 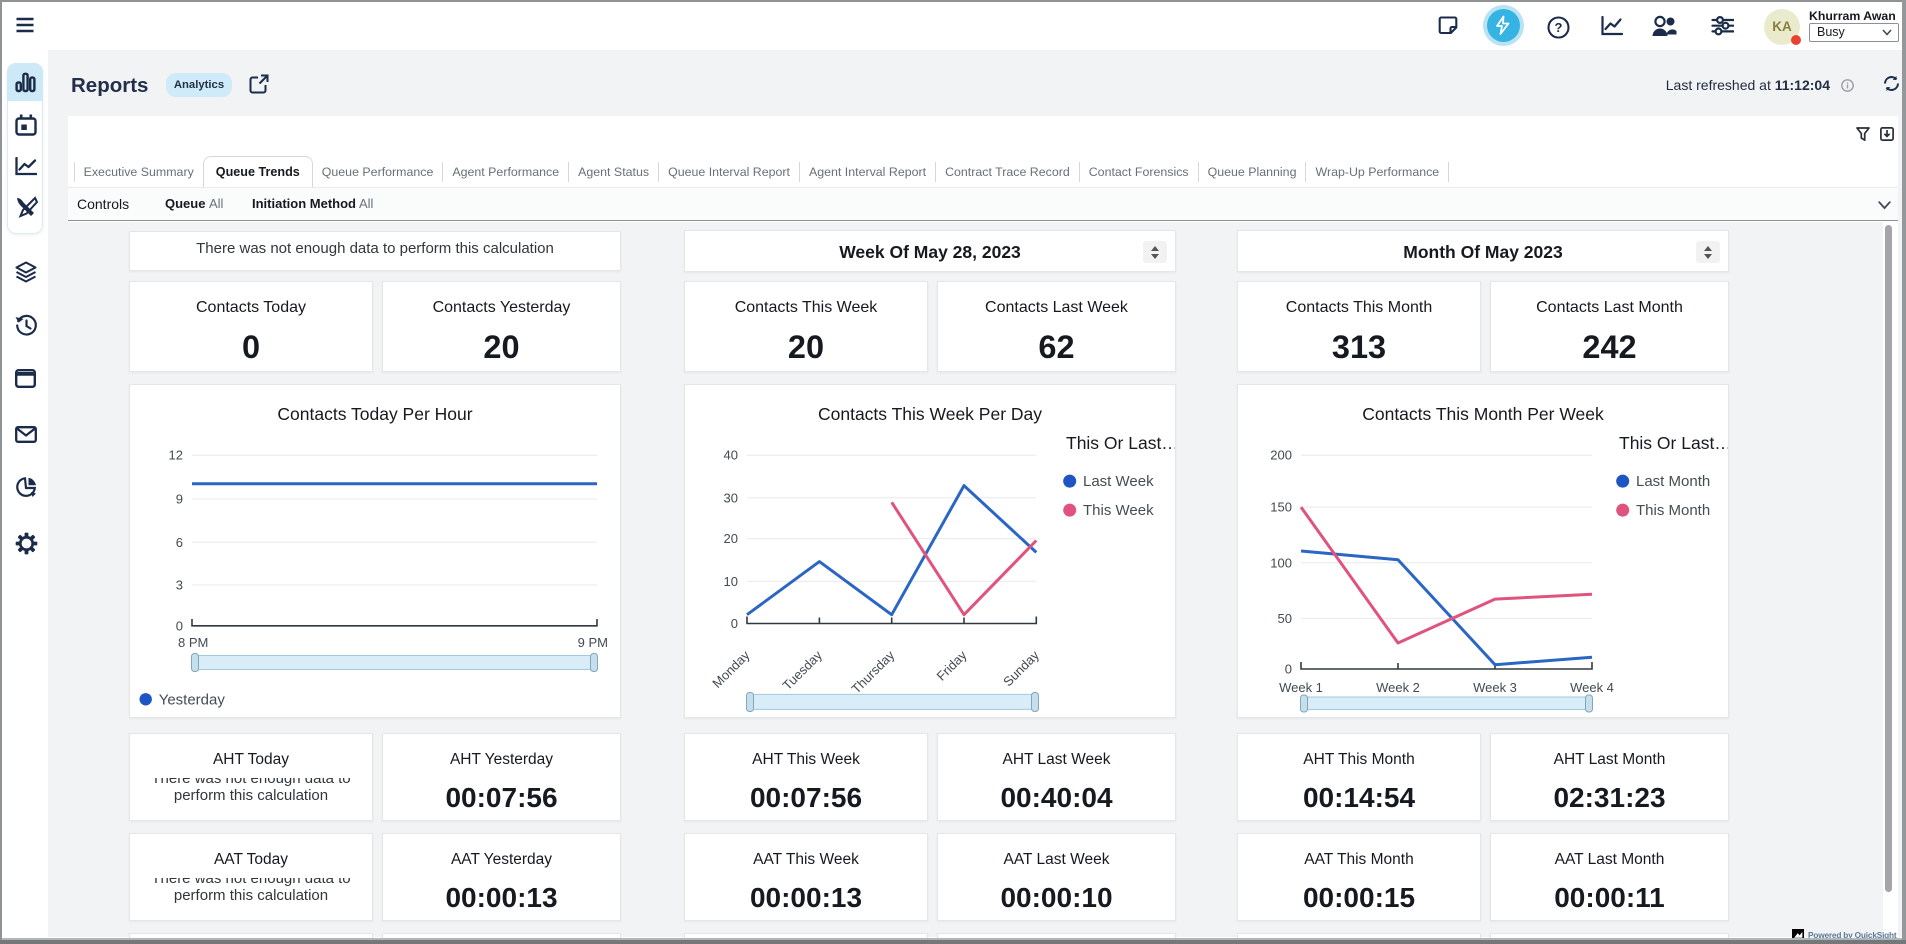 I want to click on svg-text: 30, so click(x=731, y=497).